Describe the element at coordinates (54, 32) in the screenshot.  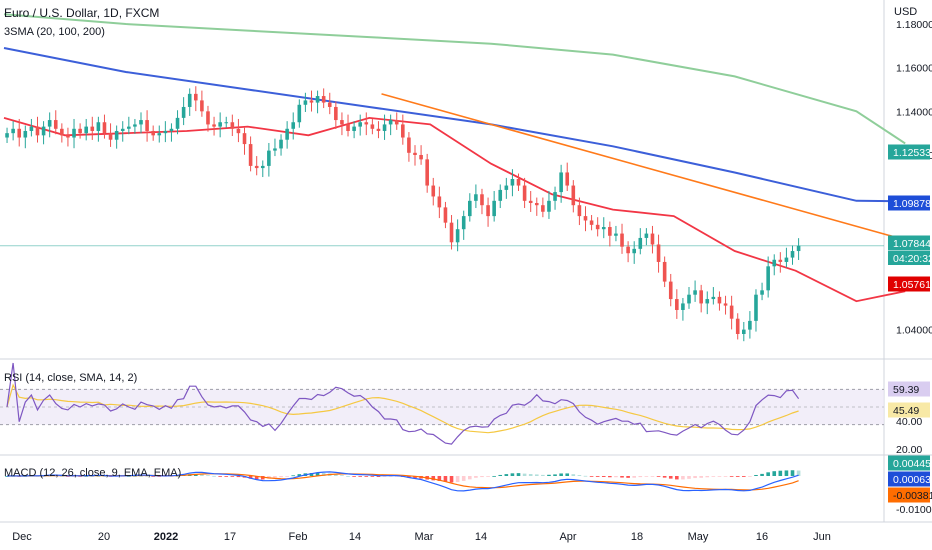
I see `sma-legend: 3SMA (20, 100, 200)` at that location.